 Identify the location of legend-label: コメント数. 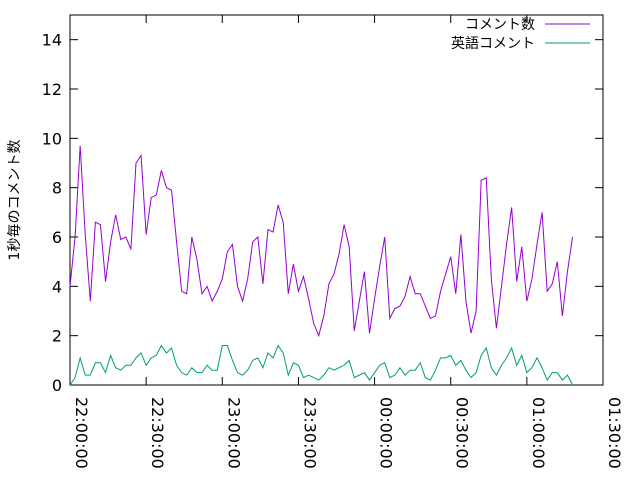
(500, 25).